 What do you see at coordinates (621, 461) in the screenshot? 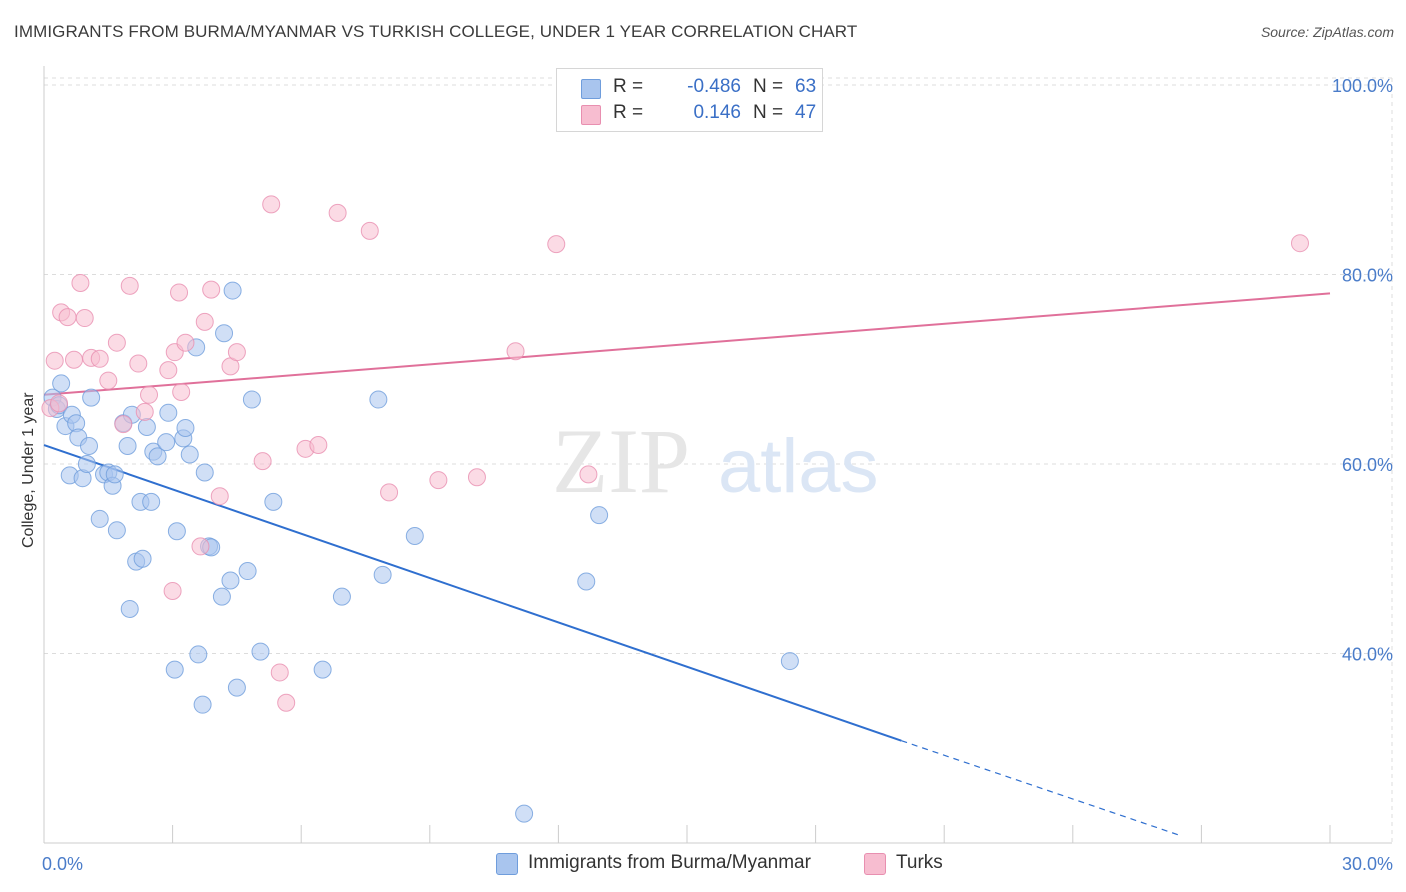
I see `watermark-zip: ZIP` at bounding box center [621, 461].